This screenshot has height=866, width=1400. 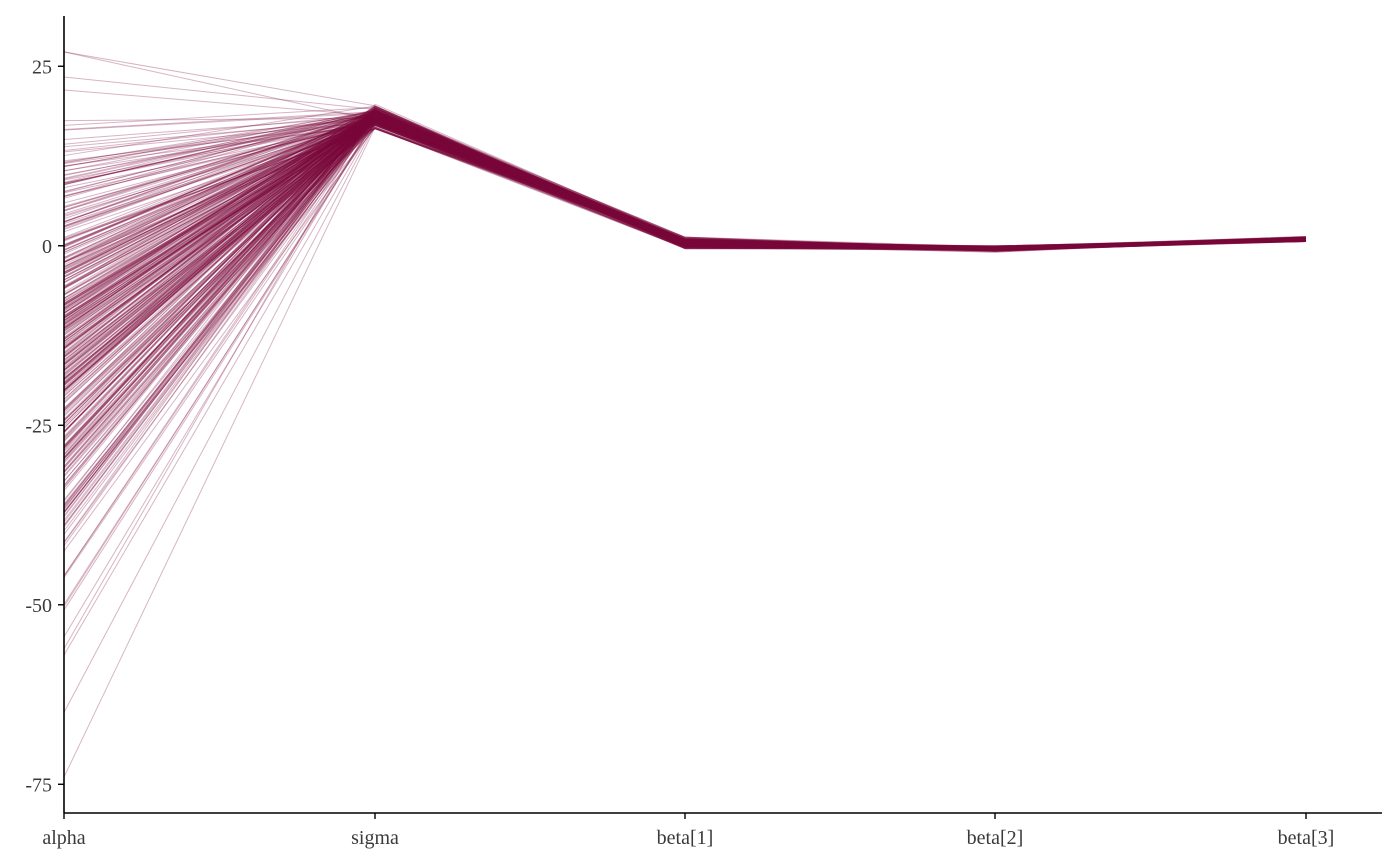 I want to click on y-tick-label: -75, so click(x=38, y=785).